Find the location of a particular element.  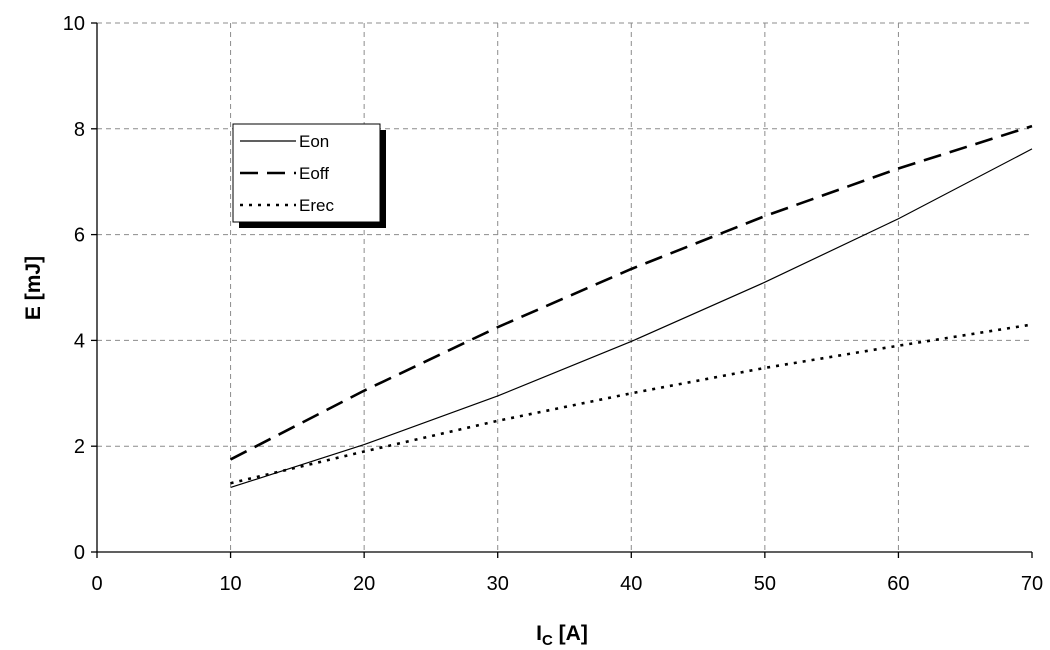

y-tick-label: 8 is located at coordinates (79, 130).